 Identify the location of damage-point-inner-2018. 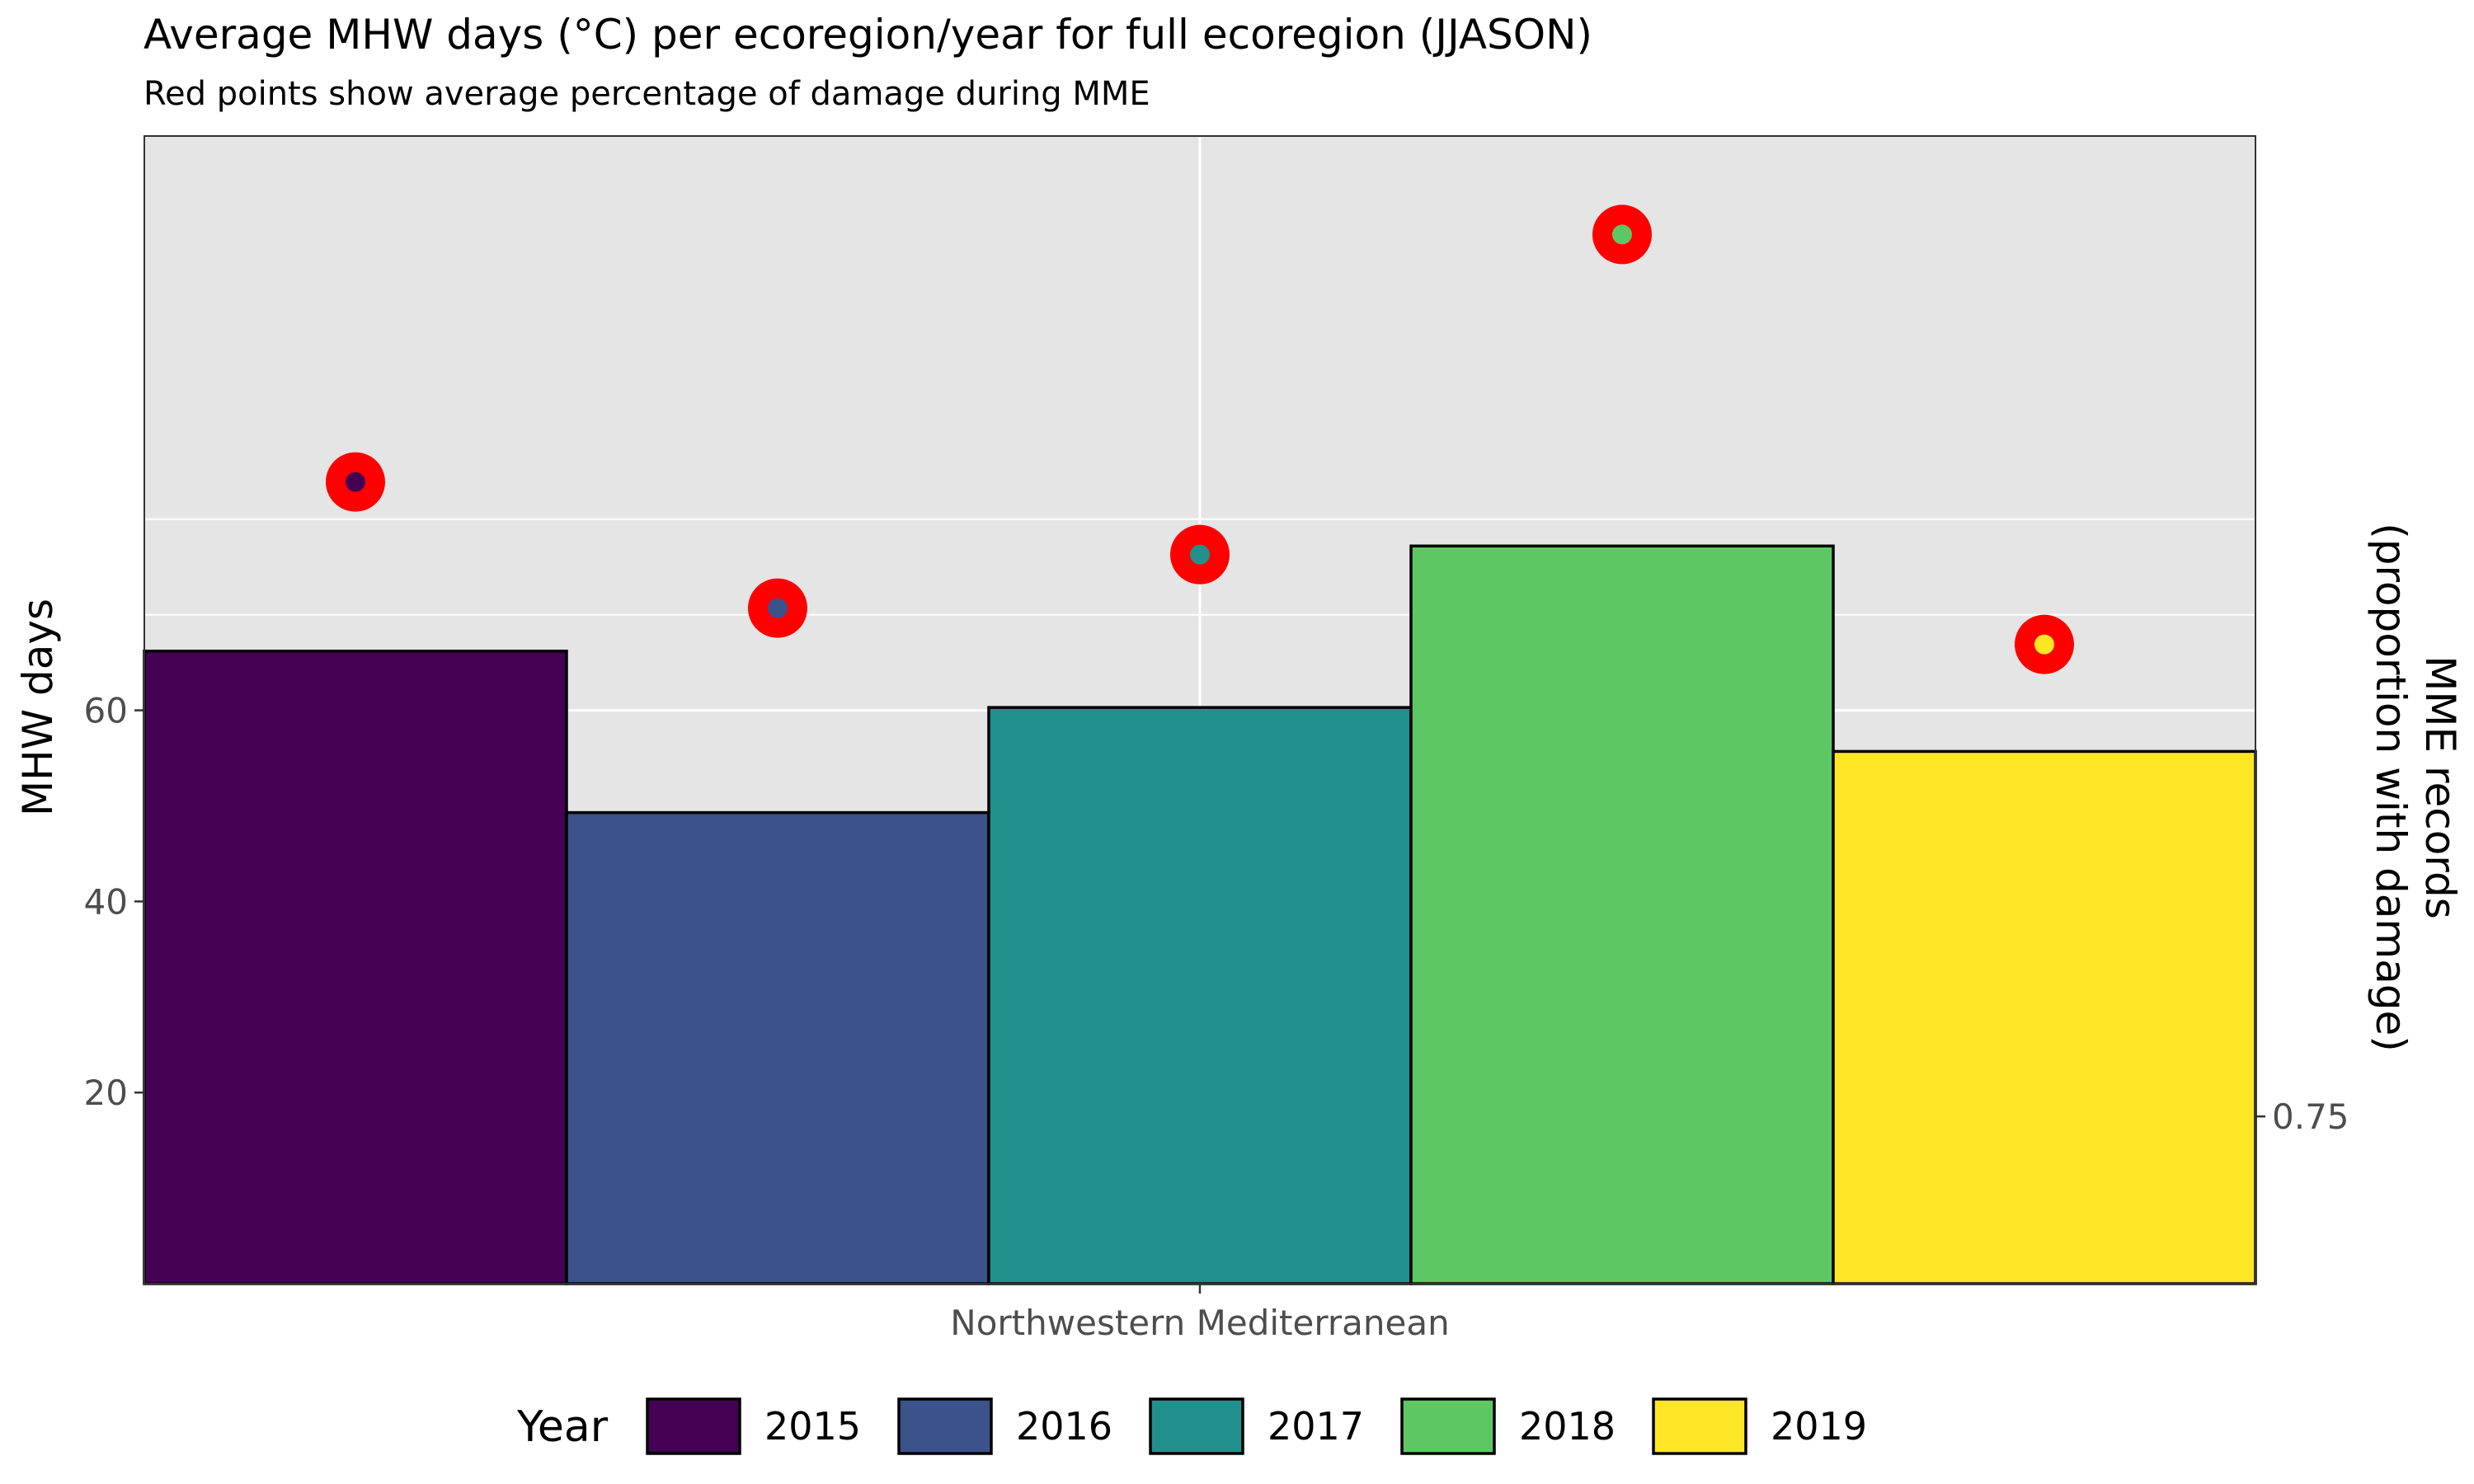
(1622, 235).